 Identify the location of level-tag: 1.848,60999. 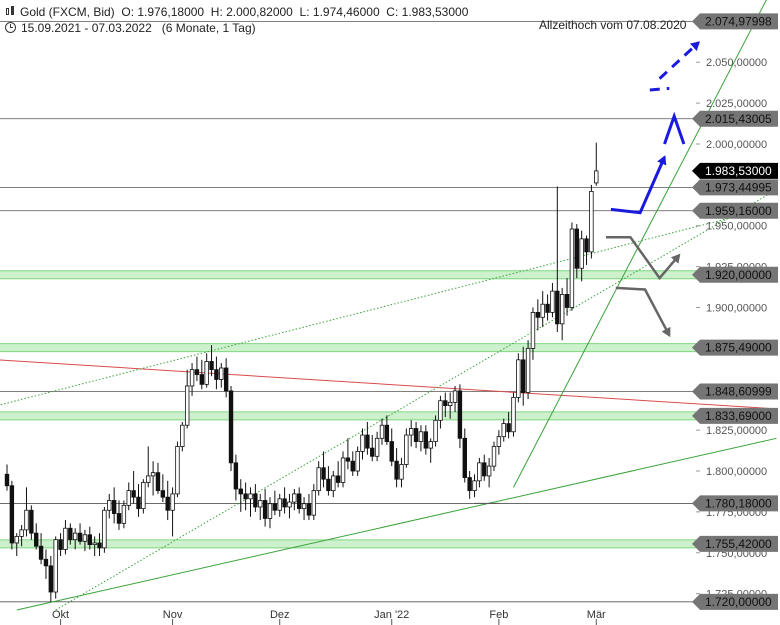
(735, 391).